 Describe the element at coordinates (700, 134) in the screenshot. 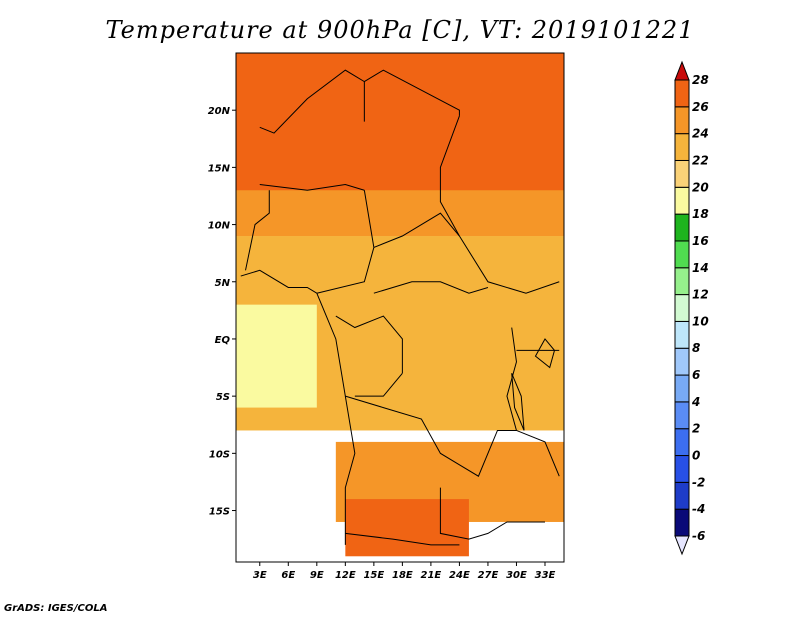

I see `colorbar-label: 24` at that location.